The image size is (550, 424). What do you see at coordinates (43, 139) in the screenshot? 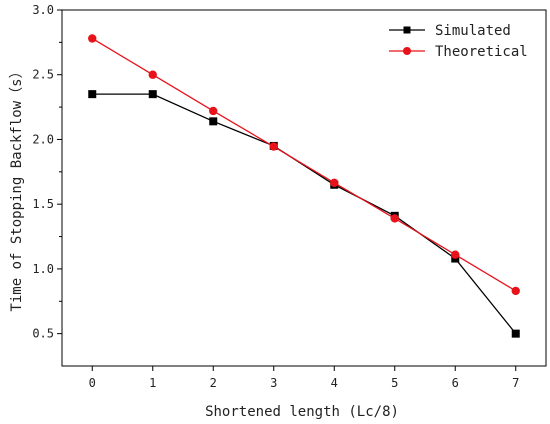
I see `y-tick-label: 2.0` at bounding box center [43, 139].